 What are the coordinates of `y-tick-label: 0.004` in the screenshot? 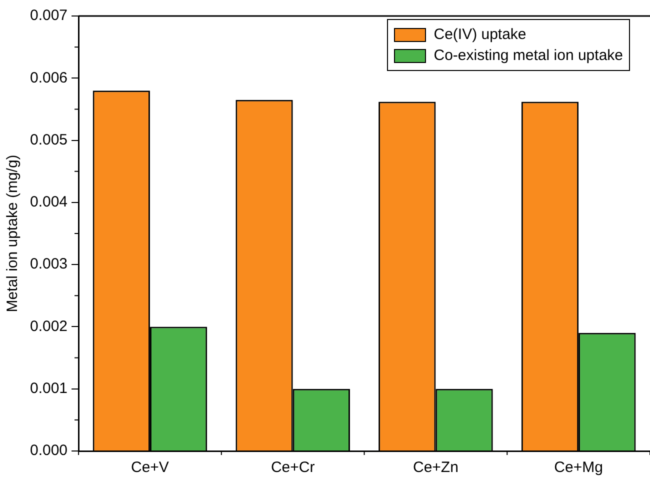 It's located at (49, 202).